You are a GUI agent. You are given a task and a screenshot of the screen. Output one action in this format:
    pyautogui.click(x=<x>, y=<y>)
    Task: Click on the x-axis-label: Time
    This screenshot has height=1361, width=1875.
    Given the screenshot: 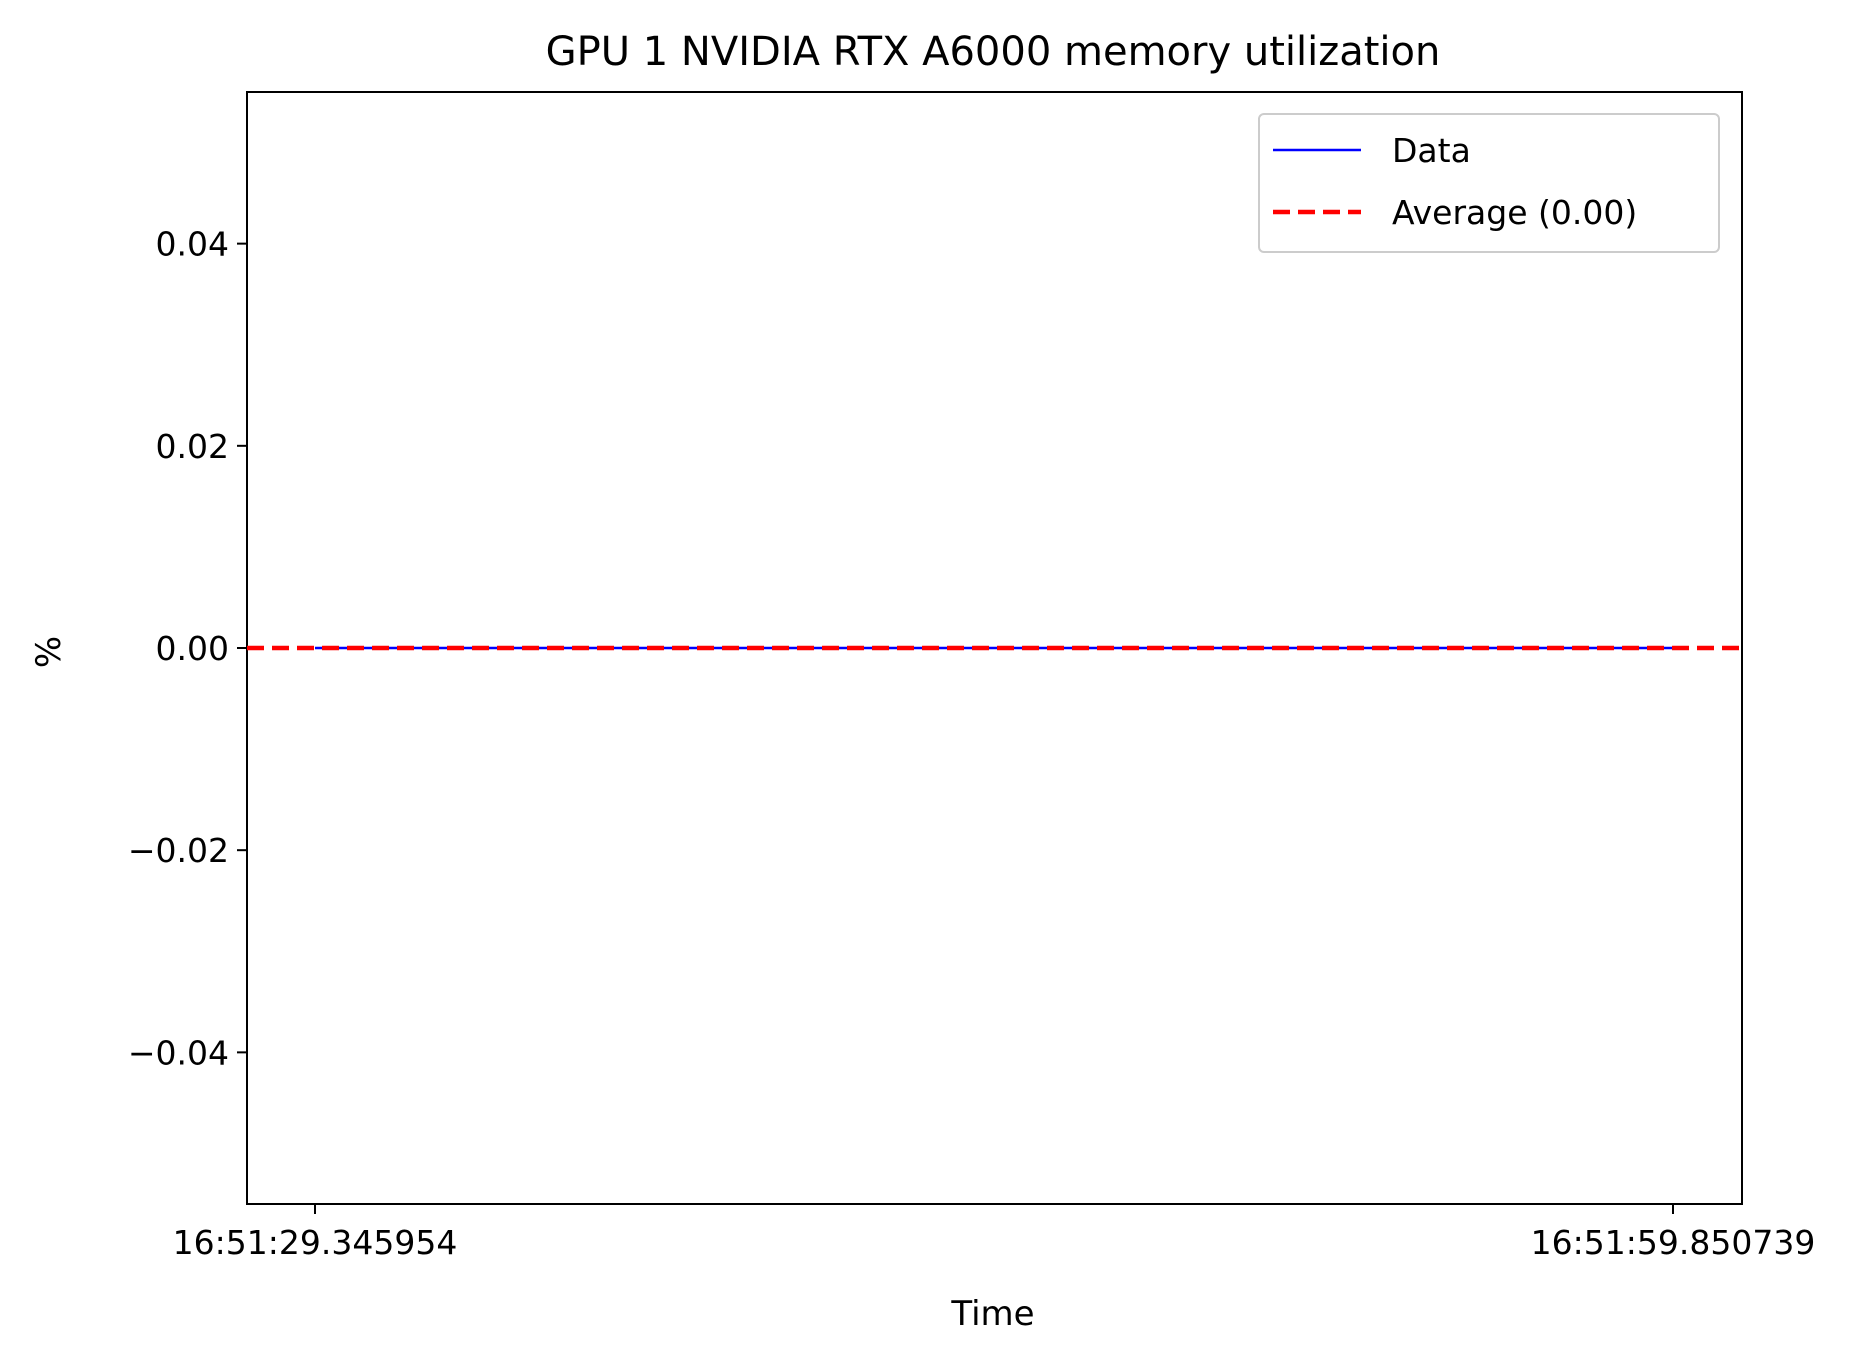 What is the action you would take?
    pyautogui.click(x=992, y=1314)
    